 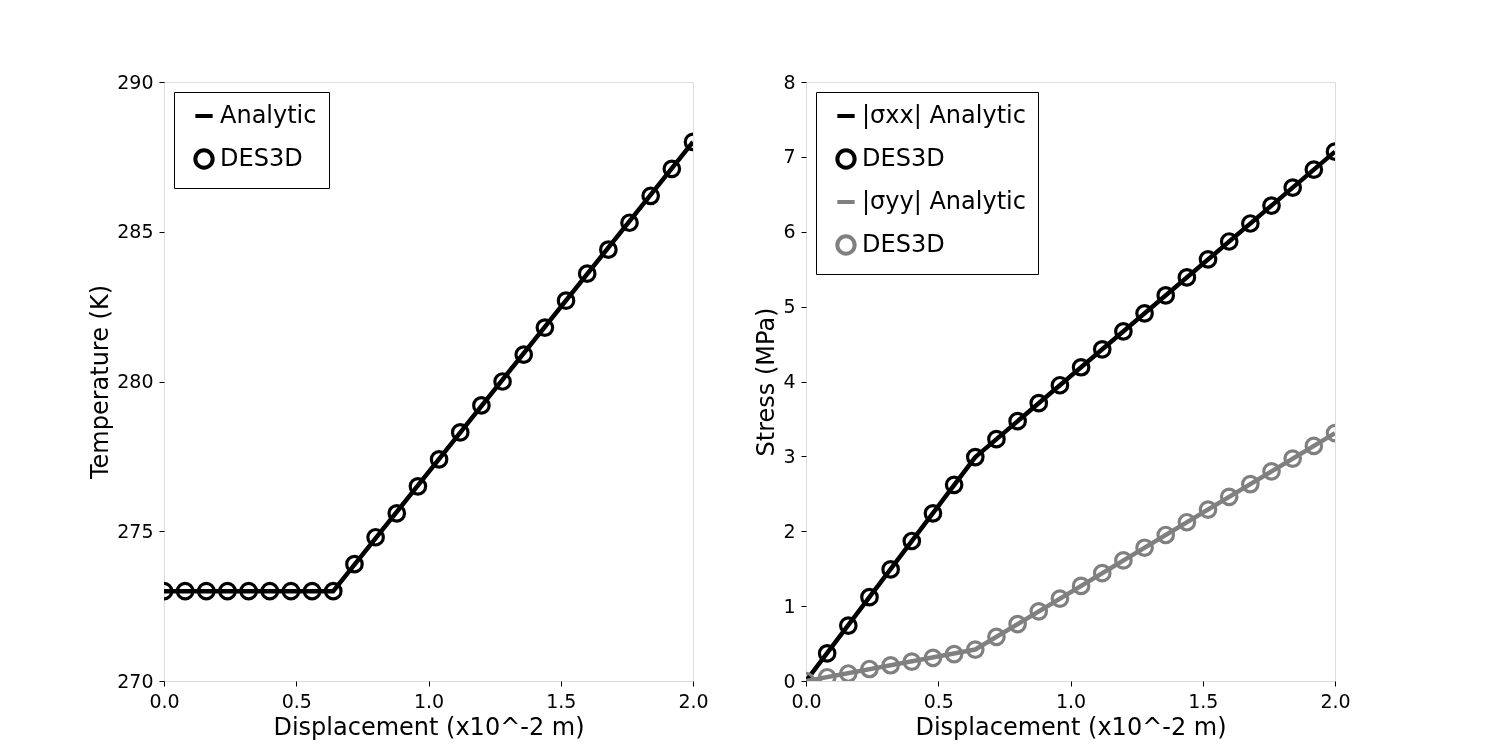 I want to click on y-tick-label: 7, so click(x=789, y=156).